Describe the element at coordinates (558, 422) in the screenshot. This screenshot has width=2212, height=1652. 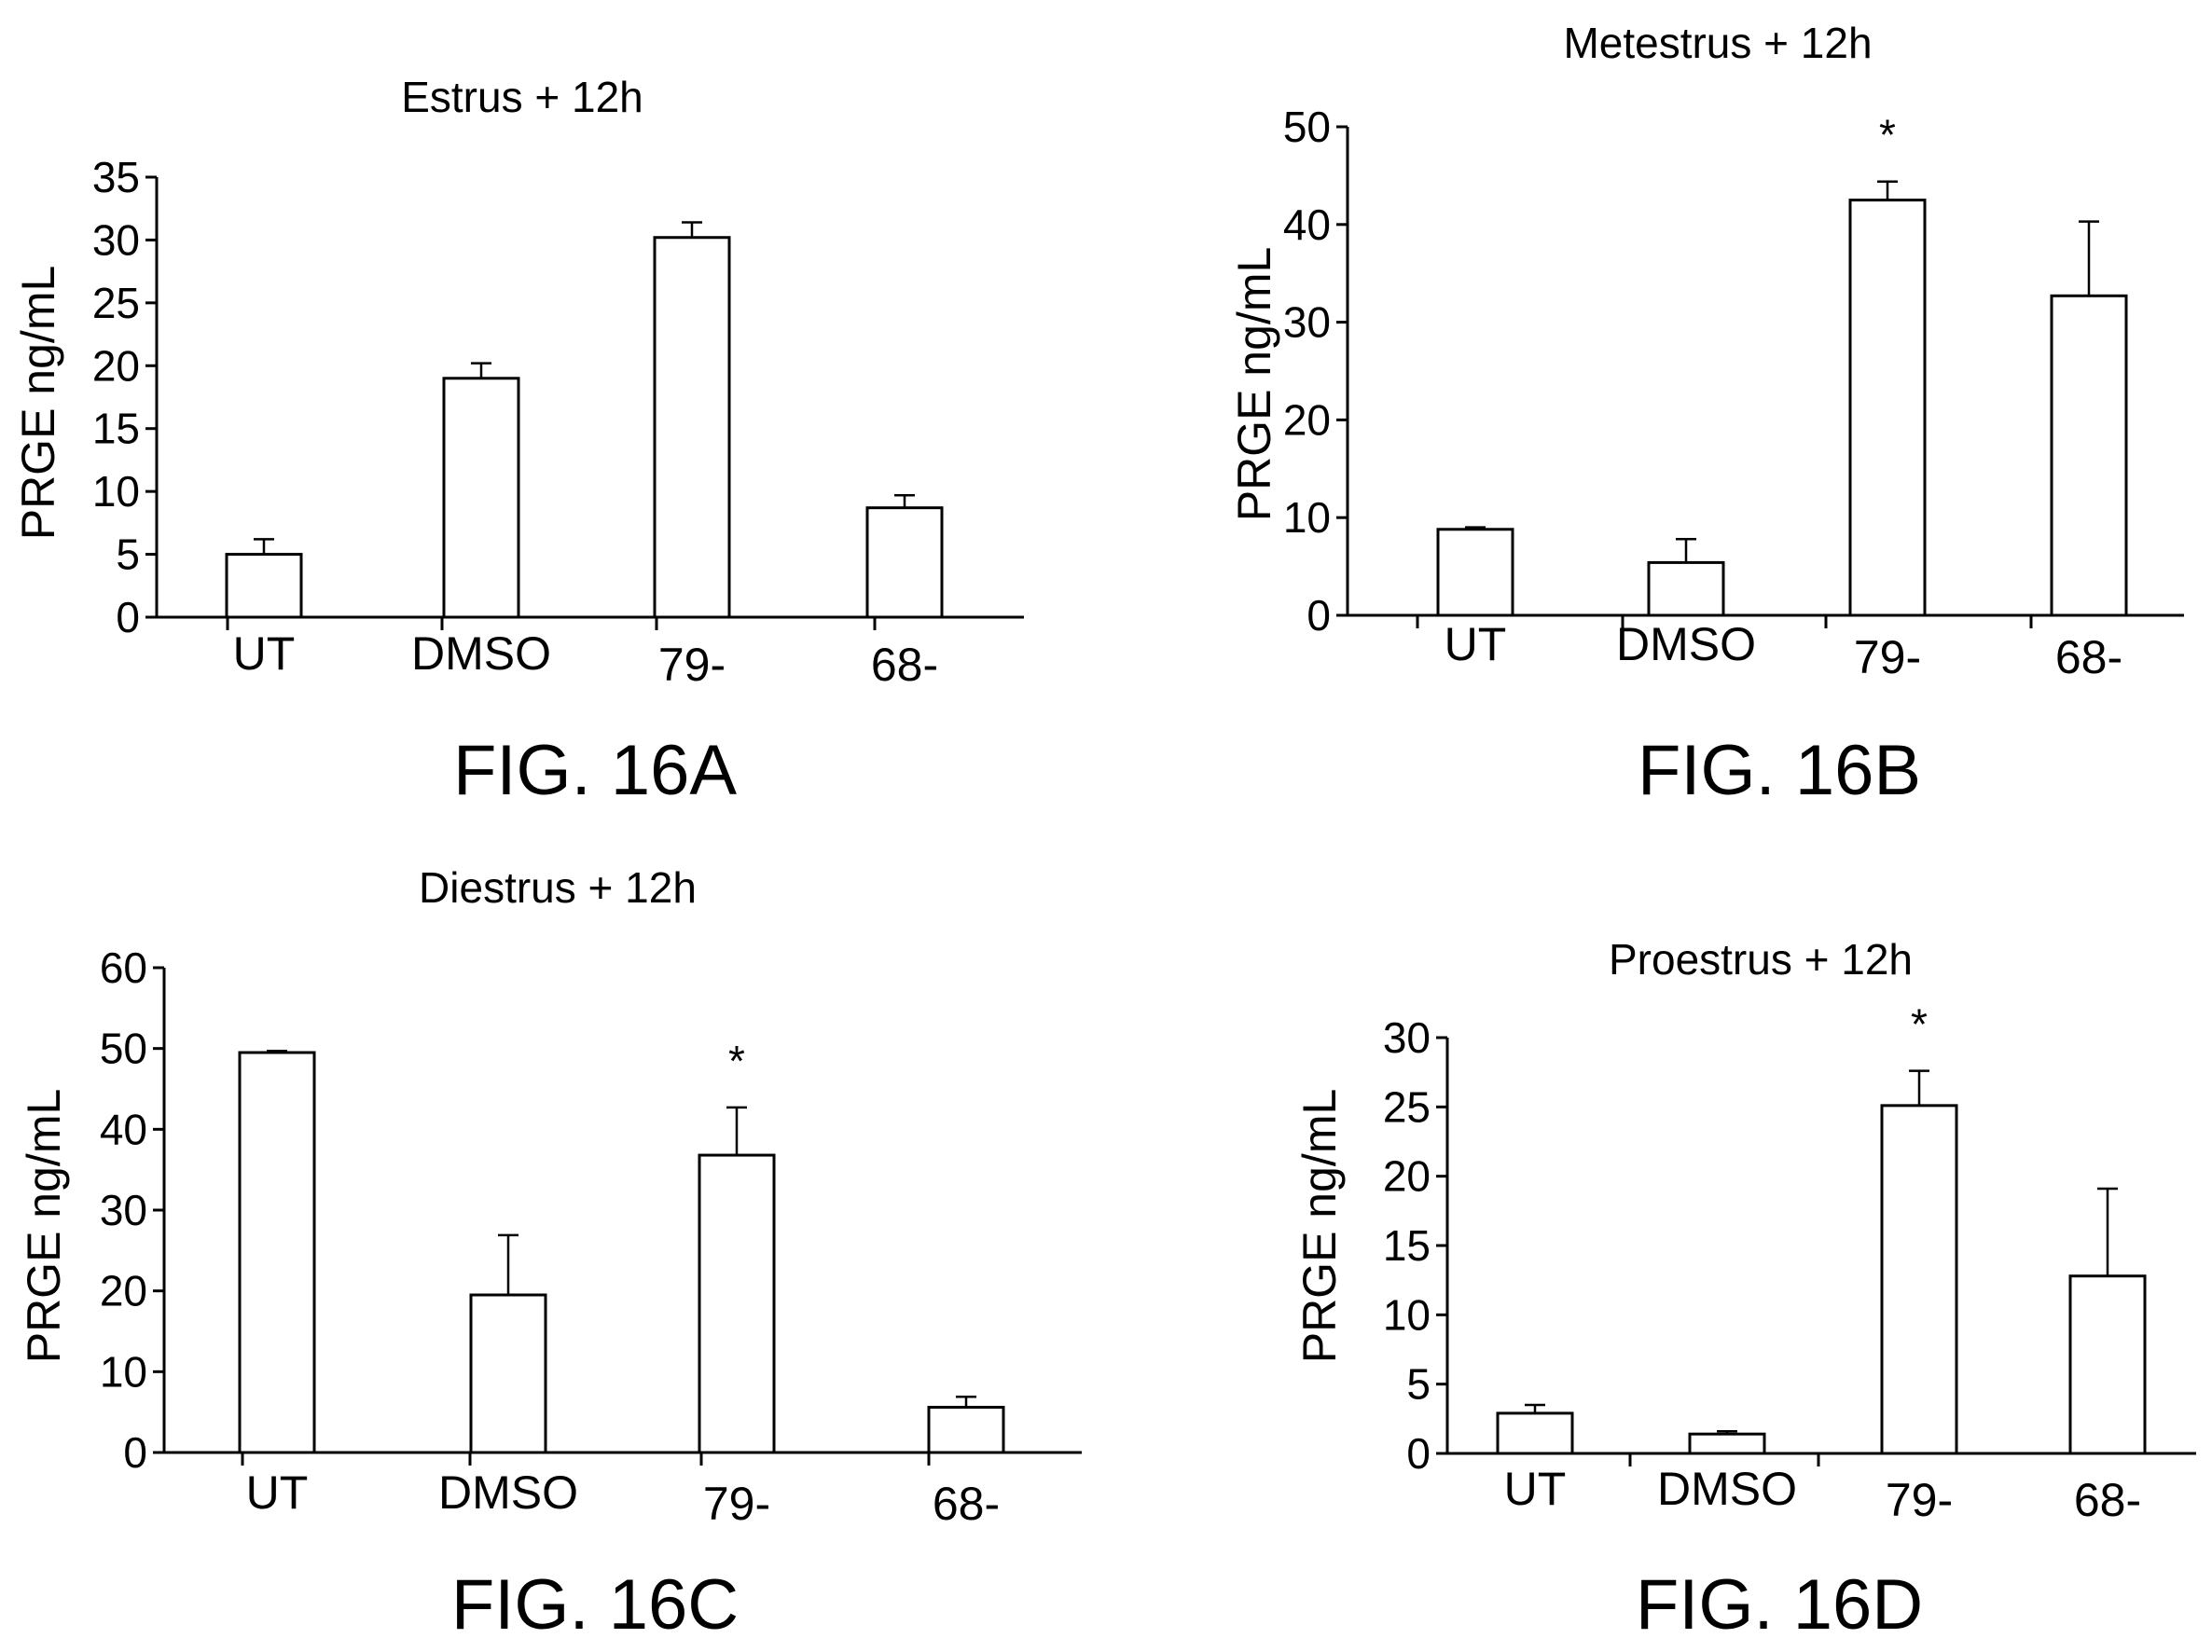
I see `plot-area: 0 5 10 15 20 25 30 35 UT DMSO 79- 68-` at that location.